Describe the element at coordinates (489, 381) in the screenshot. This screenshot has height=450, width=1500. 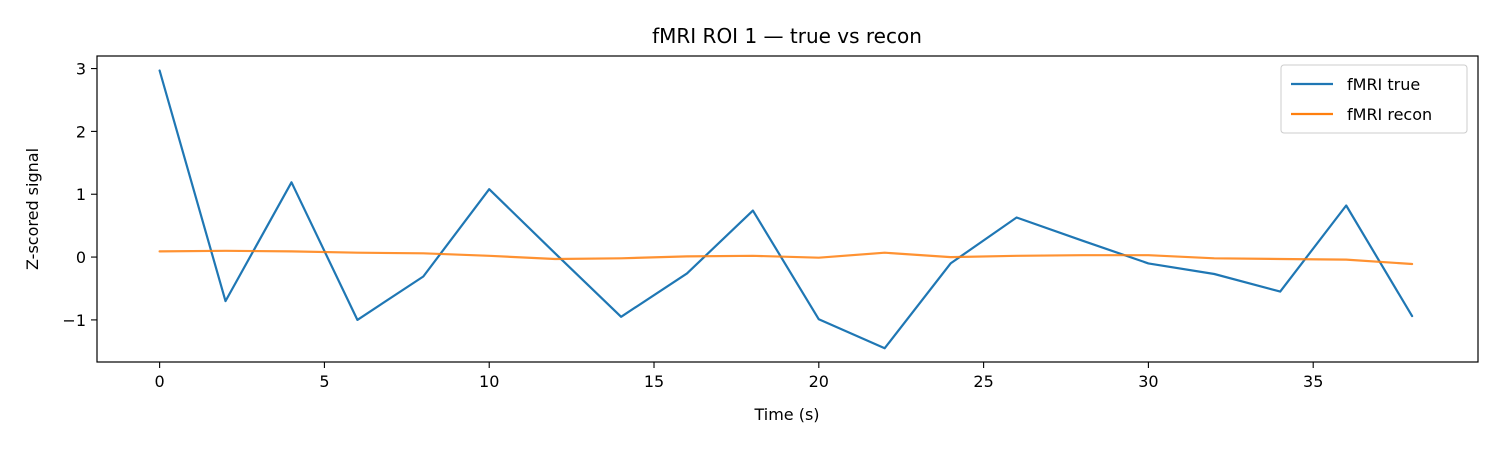
I see `x-tick-label: 10` at that location.